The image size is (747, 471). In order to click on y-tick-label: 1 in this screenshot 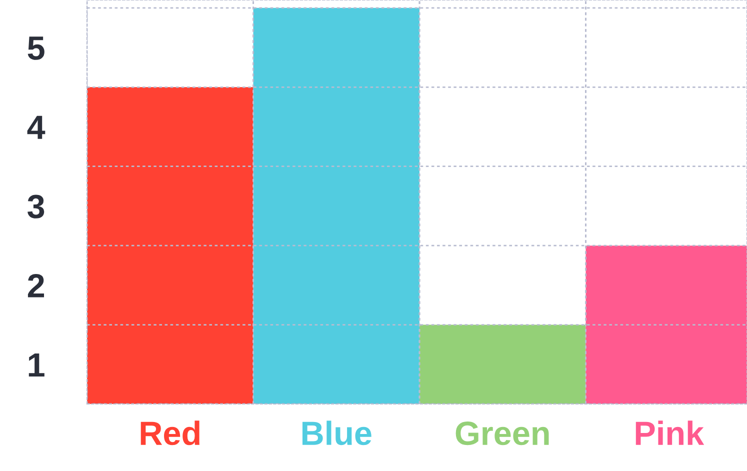, I will do `click(36, 365)`.